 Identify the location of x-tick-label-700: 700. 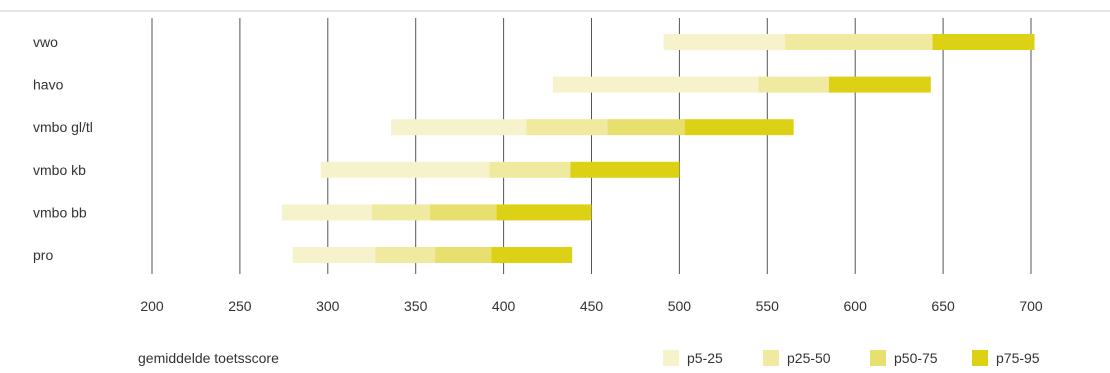
(1031, 306).